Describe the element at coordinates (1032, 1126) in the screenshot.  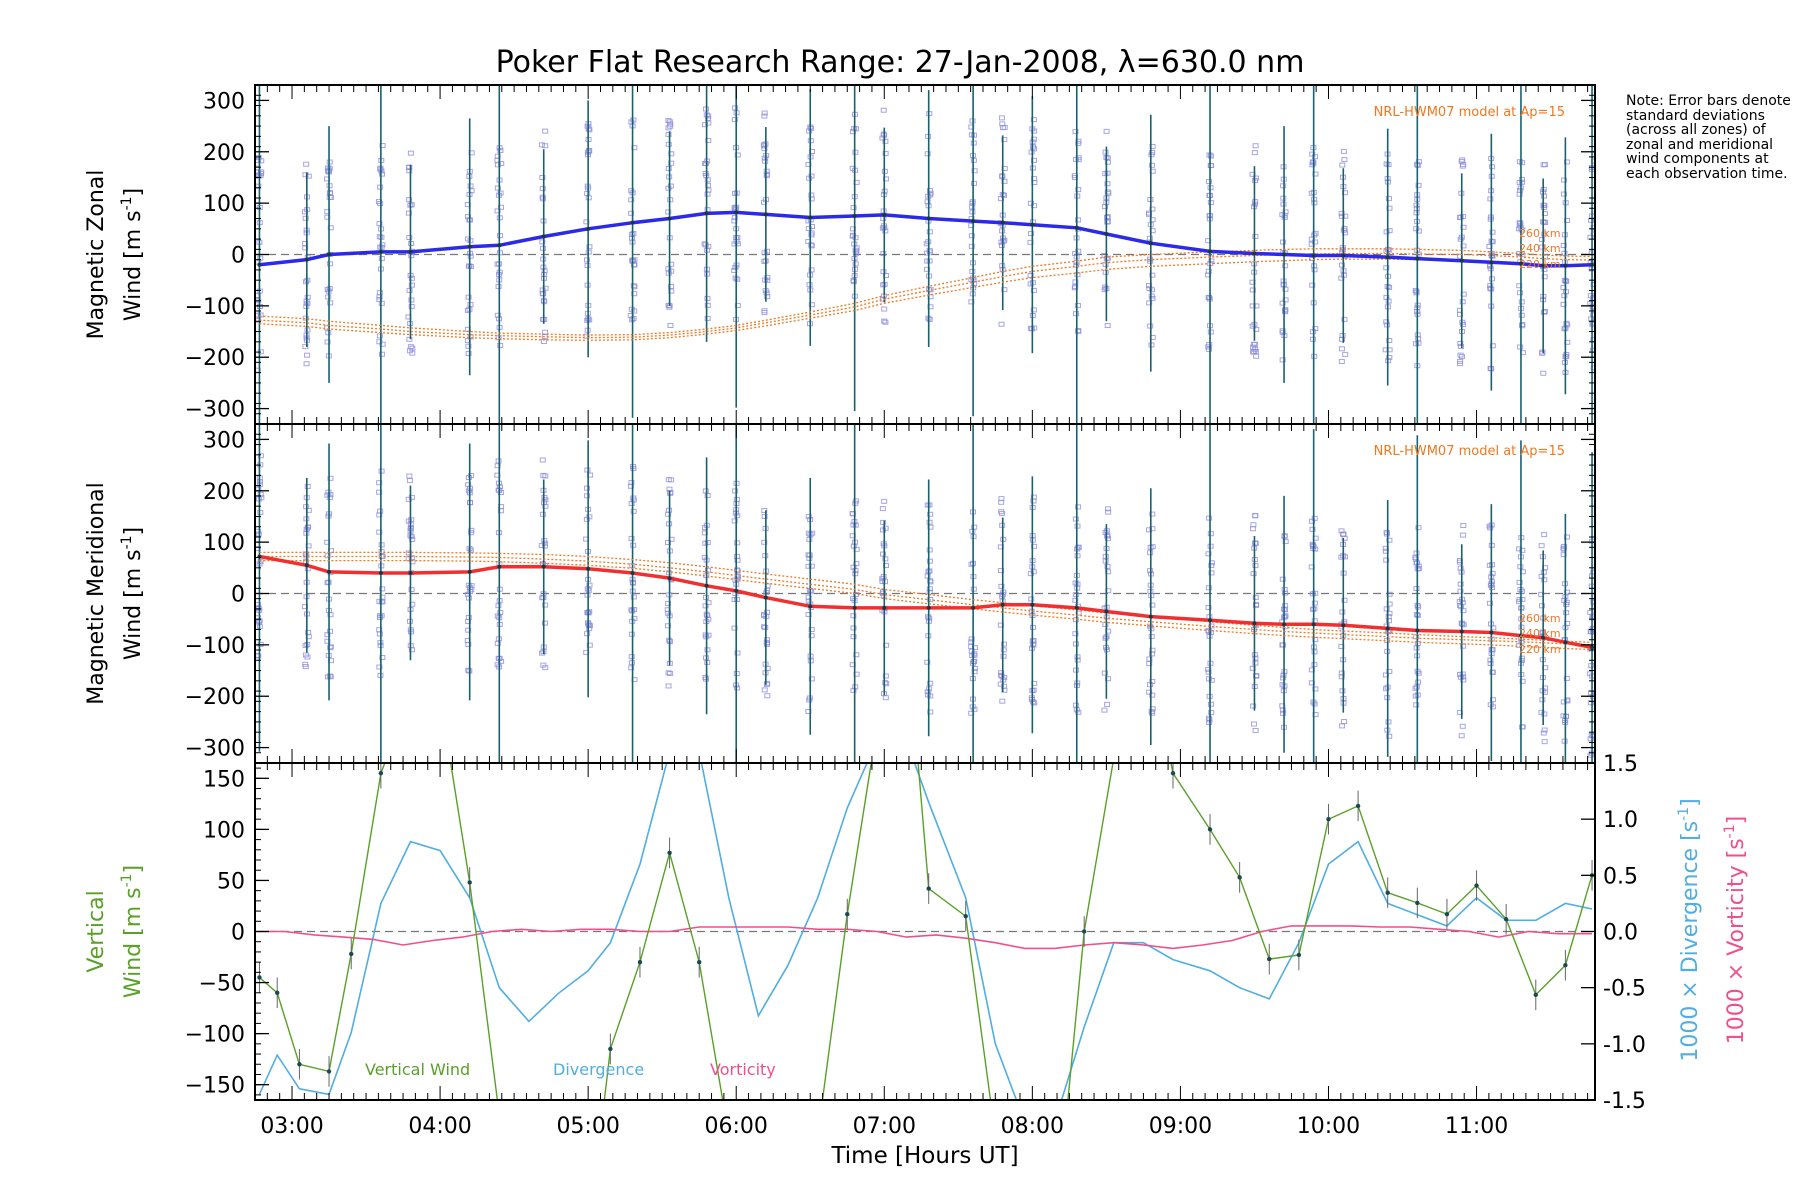
I see `x-tick-label: 08:00` at that location.